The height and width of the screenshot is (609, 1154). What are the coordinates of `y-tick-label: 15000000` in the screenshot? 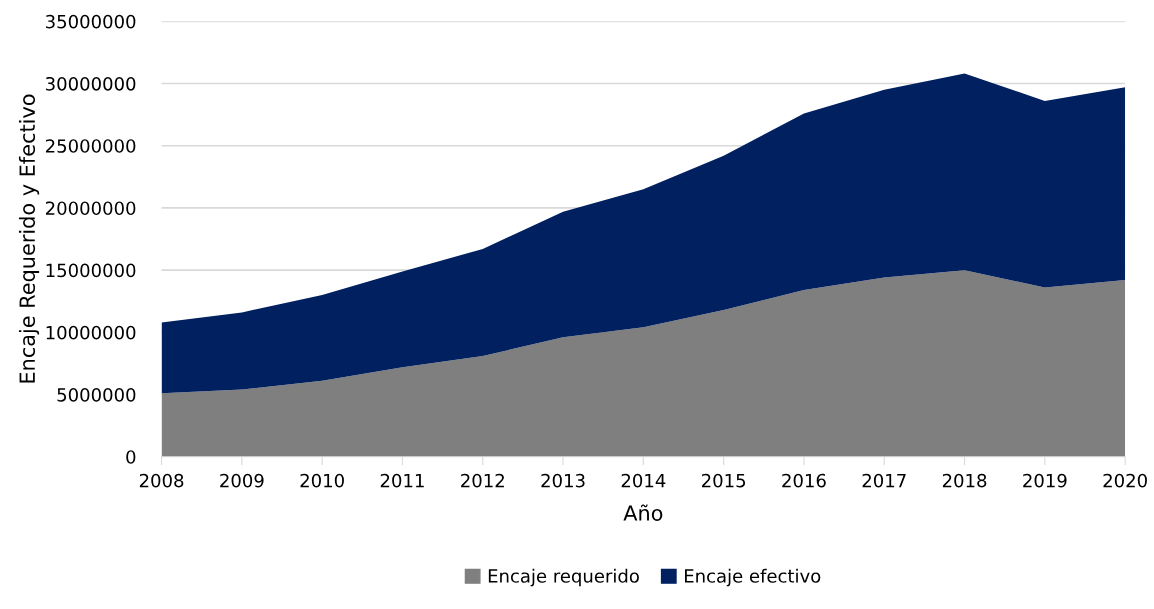 It's located at (91, 270).